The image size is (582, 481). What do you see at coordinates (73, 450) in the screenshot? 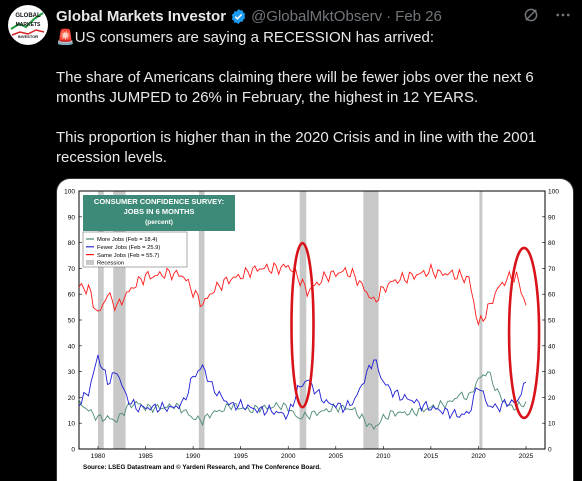
I see `y-tick-label-left-0: 0` at bounding box center [73, 450].